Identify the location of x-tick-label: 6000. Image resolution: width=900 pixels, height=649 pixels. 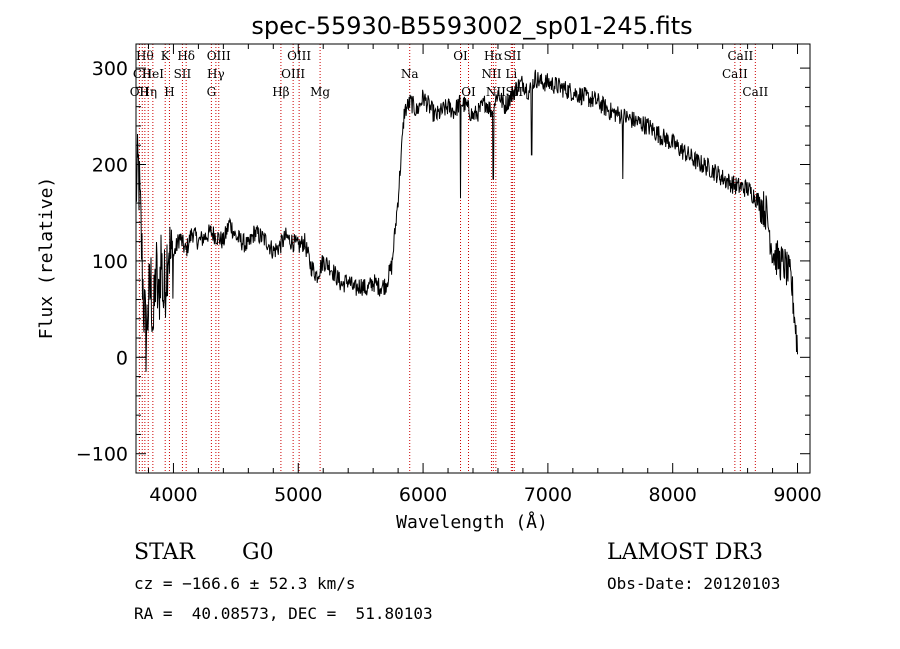
(423, 495).